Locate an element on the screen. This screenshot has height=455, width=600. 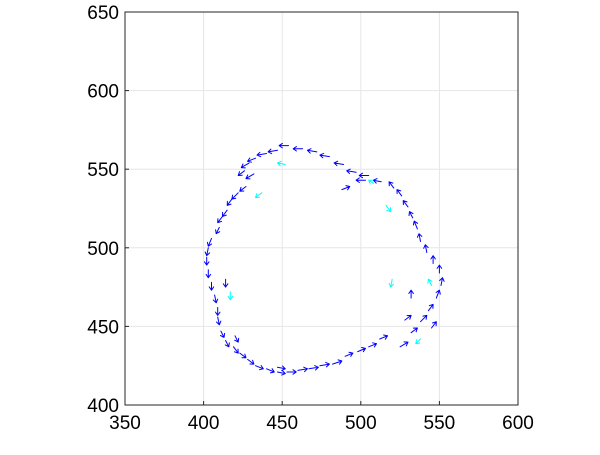
x-tick-label: 350 is located at coordinates (125, 423).